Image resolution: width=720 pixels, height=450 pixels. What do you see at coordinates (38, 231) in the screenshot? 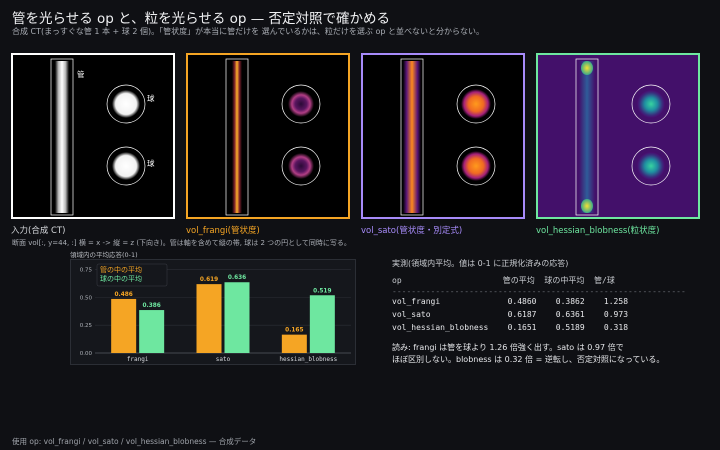
I see `panel-label-input: 入力(合成 CT)` at bounding box center [38, 231].